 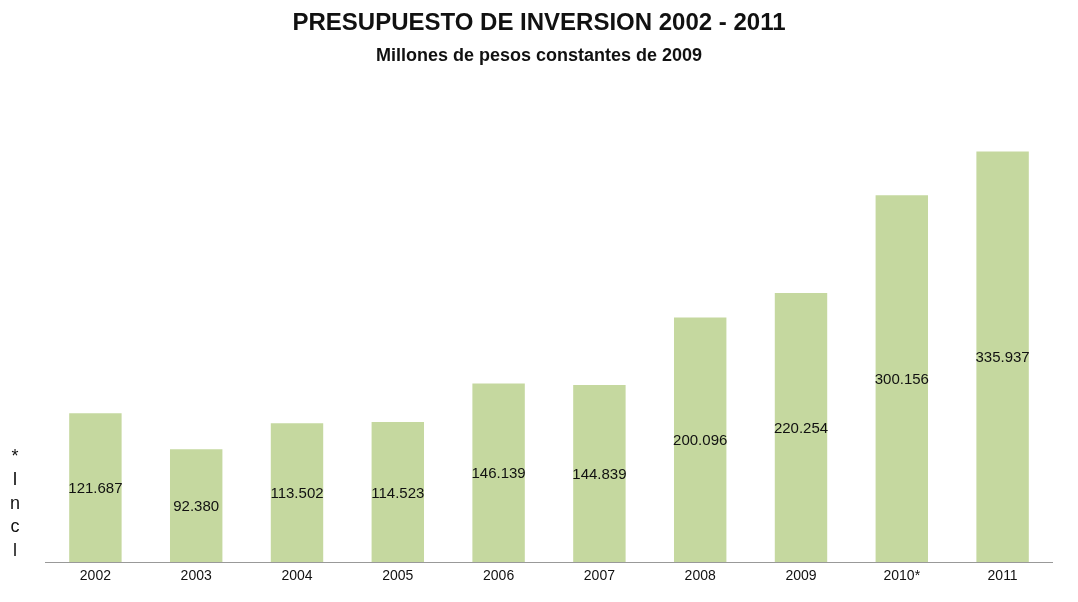 I want to click on data-label: 92.380, so click(x=196, y=506).